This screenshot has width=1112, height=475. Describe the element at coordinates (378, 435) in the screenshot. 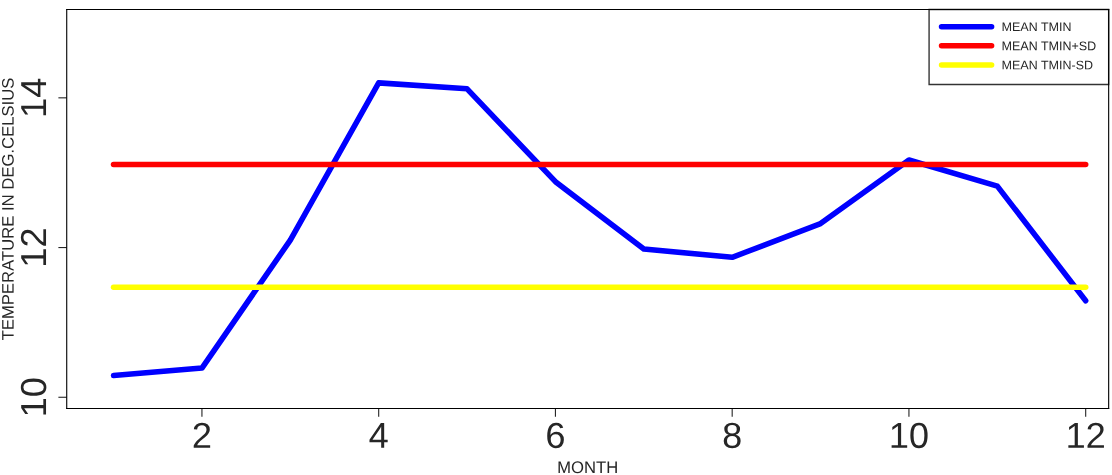

I see `x-tick-label: 4` at that location.